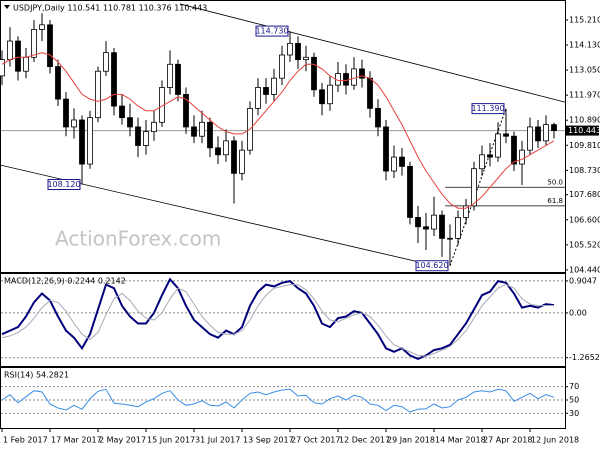 The image size is (600, 454). What do you see at coordinates (555, 201) in the screenshot?
I see `fib-label: 61.8` at bounding box center [555, 201].